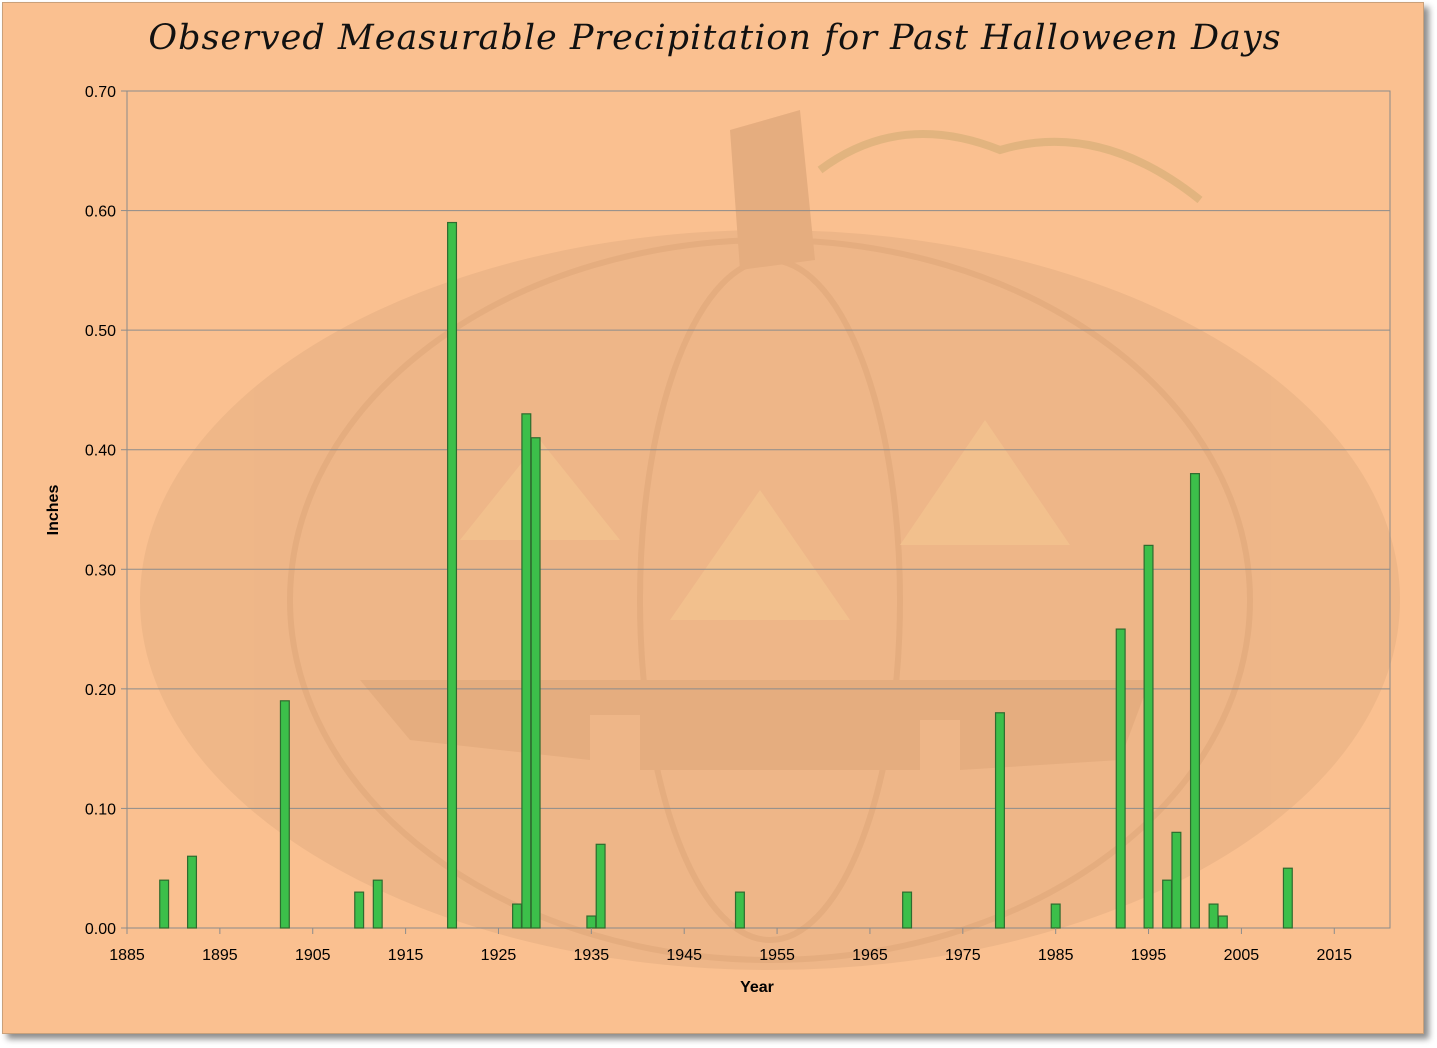  I want to click on x-tick-label: 2015, so click(1334, 955).